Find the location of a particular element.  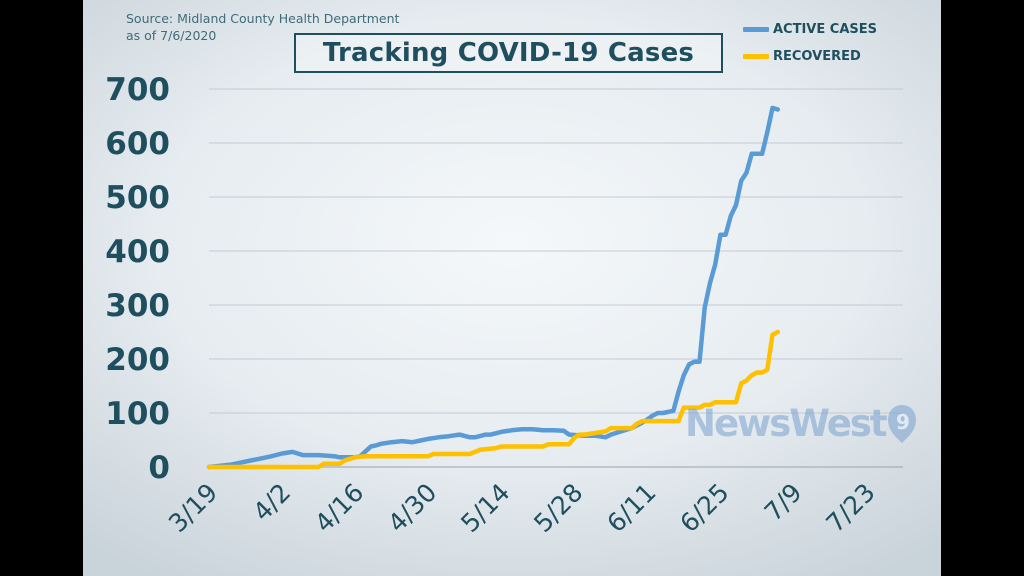

x-tick-label-4-16: 4/16 is located at coordinates (339, 508).